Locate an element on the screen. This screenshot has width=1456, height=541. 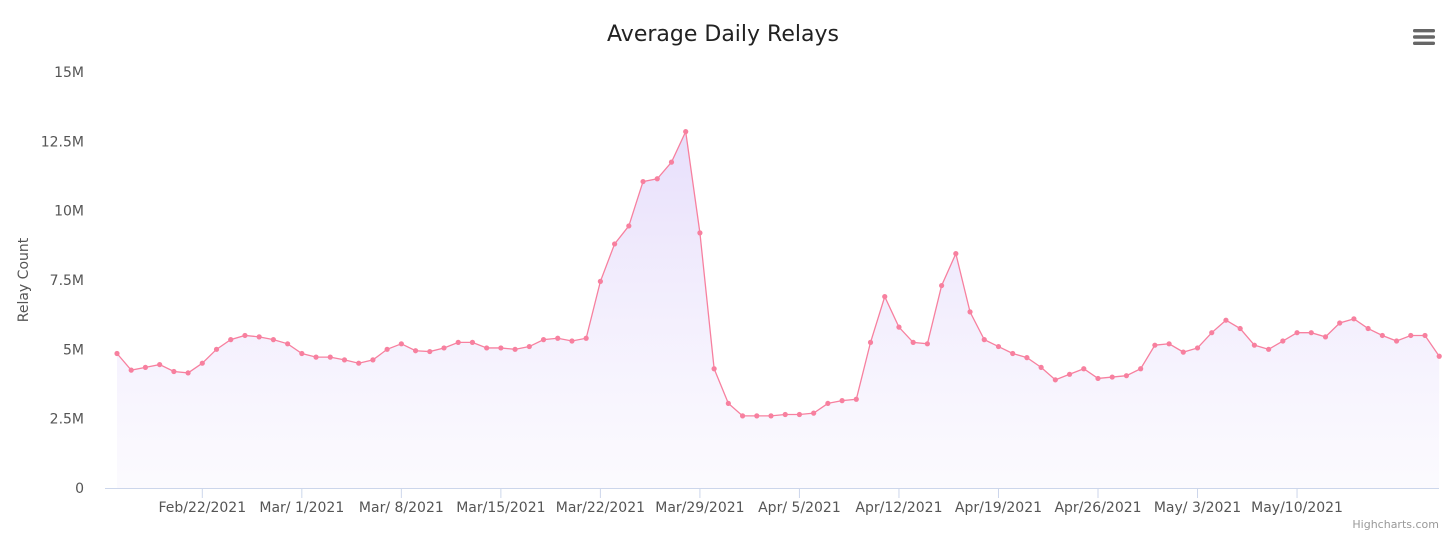
hamburger-menu-icon is located at coordinates (1424, 37).